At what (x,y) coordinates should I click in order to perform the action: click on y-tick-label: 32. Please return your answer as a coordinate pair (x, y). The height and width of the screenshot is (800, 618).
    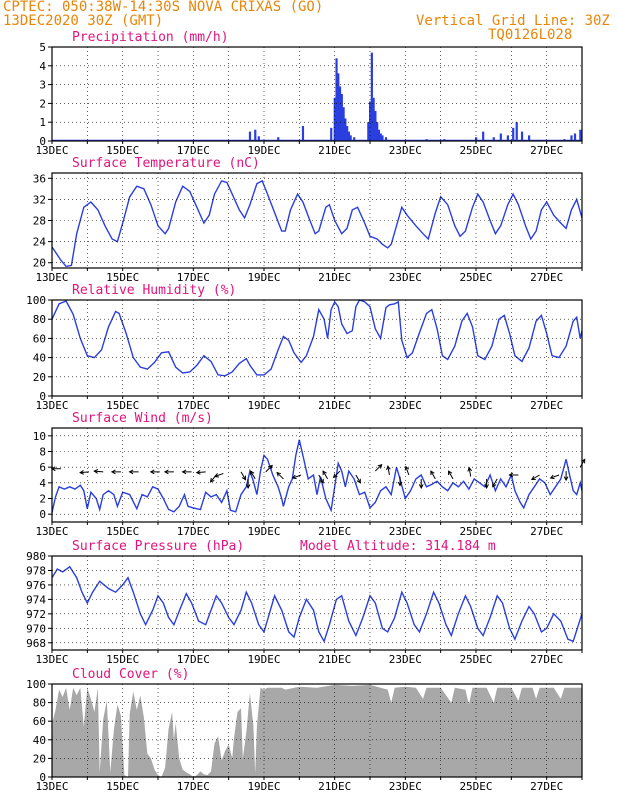
    Looking at the image, I should click on (39, 199).